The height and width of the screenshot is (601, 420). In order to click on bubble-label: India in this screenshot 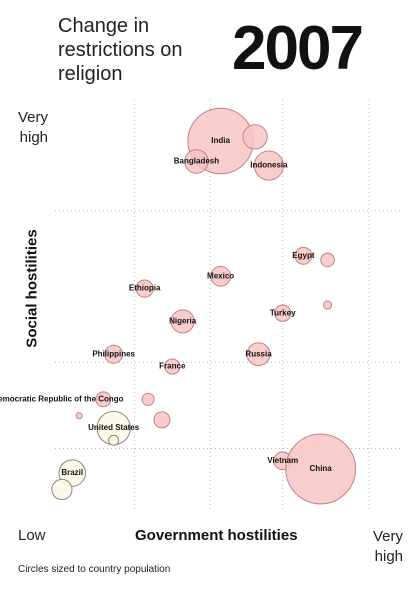, I will do `click(220, 140)`.